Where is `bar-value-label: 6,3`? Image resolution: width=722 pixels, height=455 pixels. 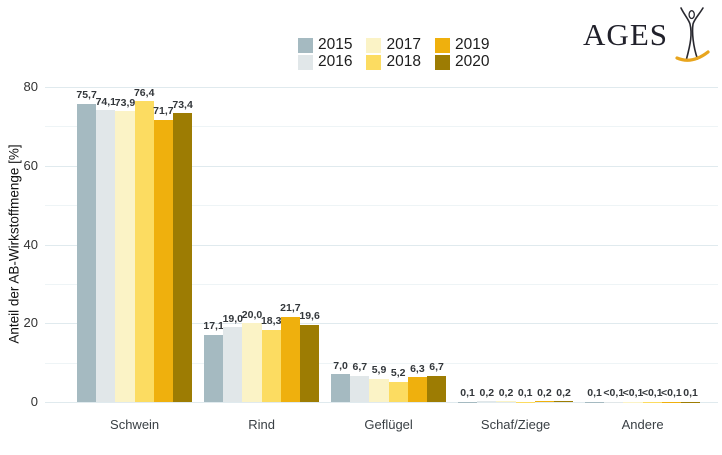
bar-value-label: 6,3 is located at coordinates (417, 368).